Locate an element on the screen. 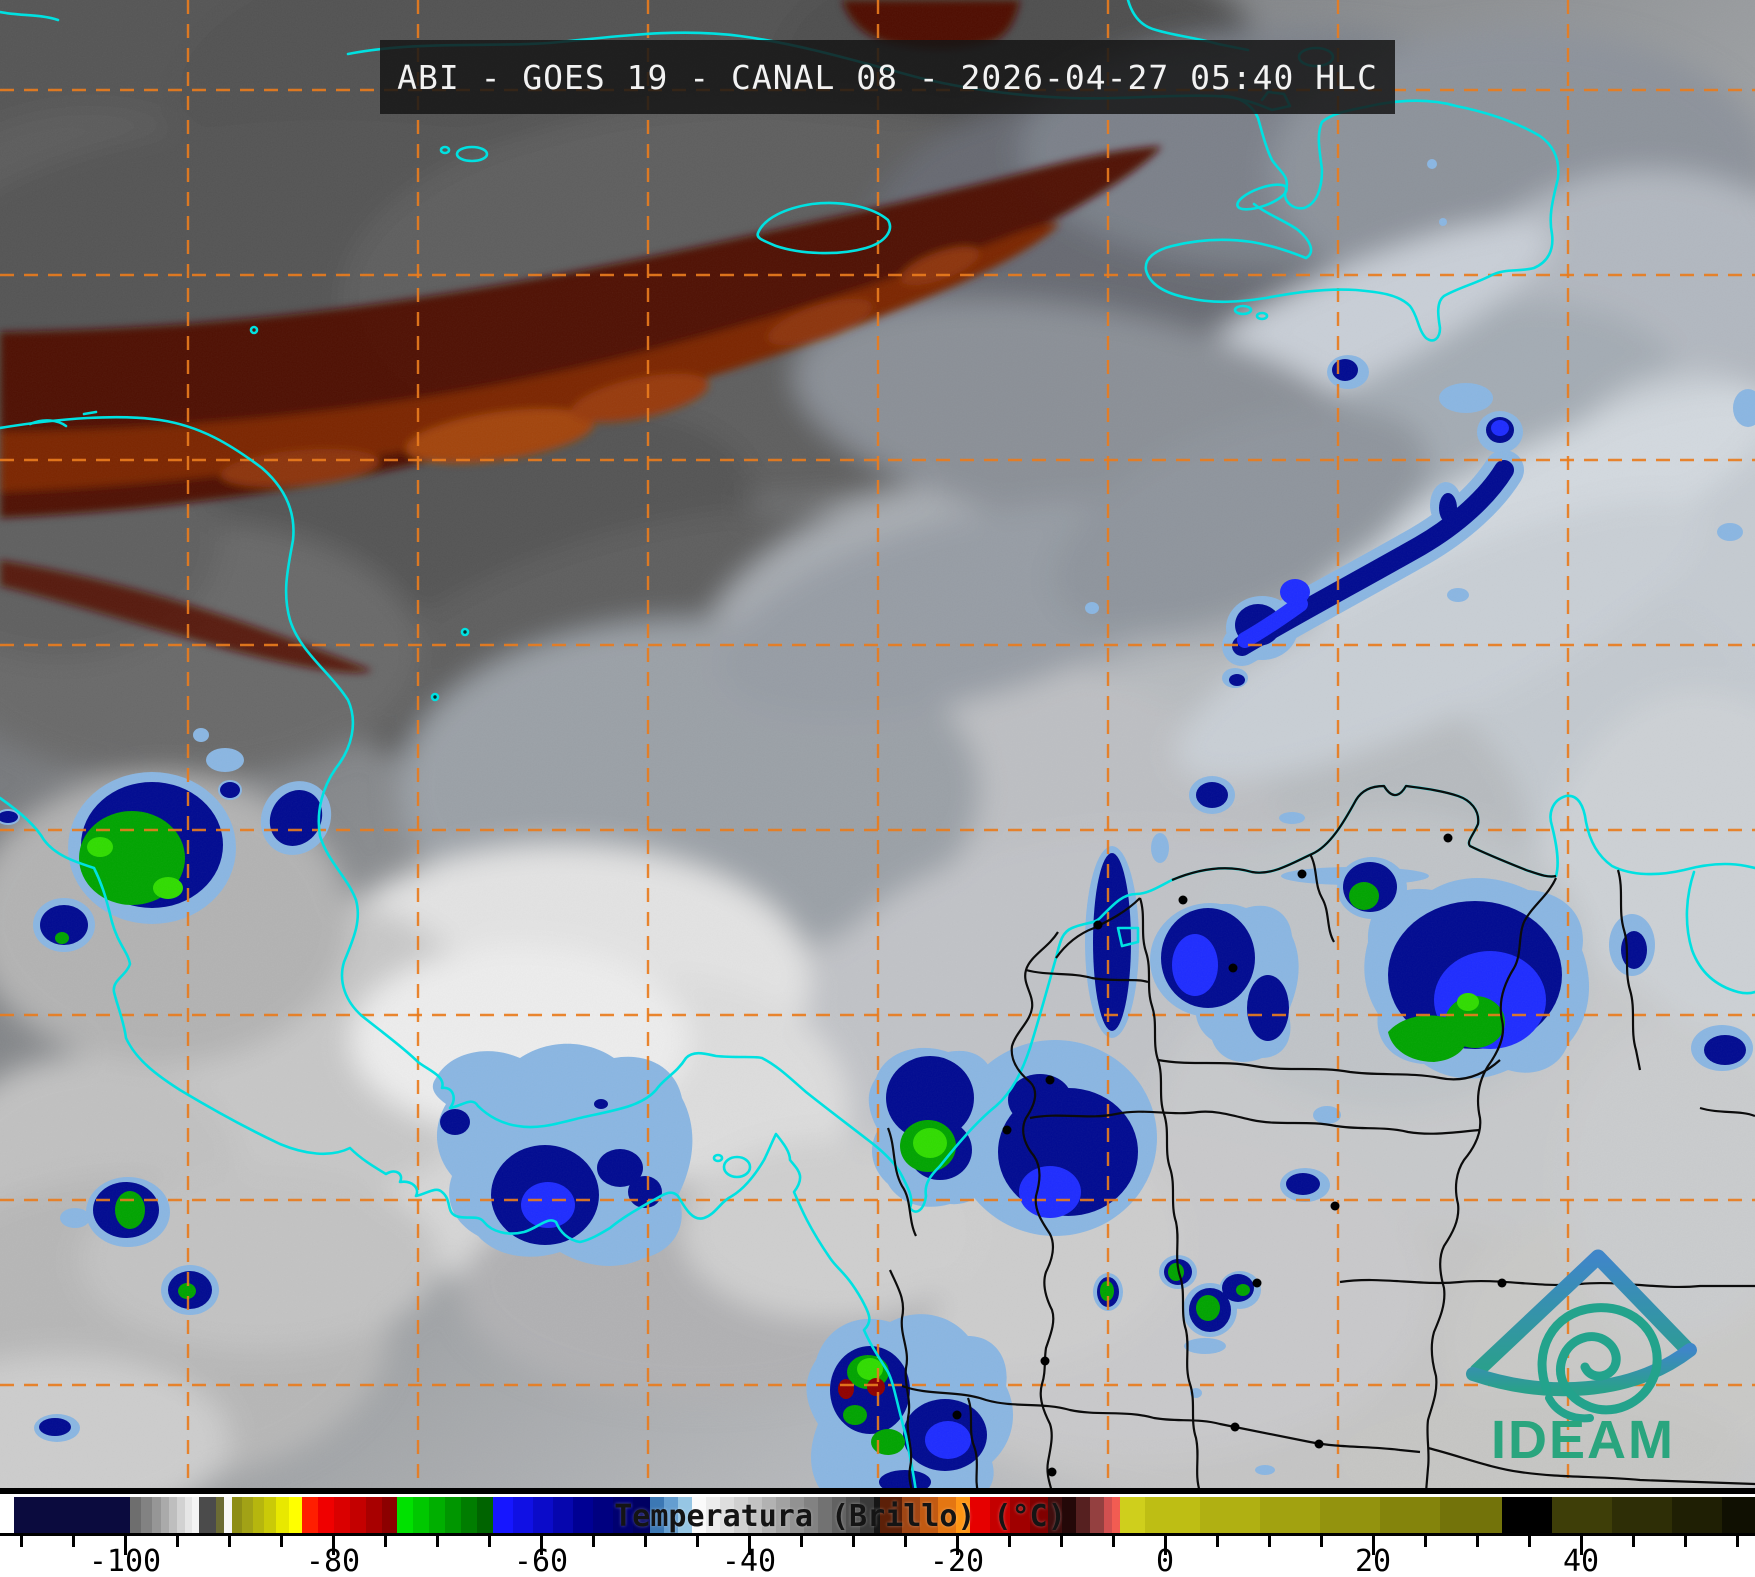 The height and width of the screenshot is (1577, 1755). city-markers is located at coordinates (1229, 1155).